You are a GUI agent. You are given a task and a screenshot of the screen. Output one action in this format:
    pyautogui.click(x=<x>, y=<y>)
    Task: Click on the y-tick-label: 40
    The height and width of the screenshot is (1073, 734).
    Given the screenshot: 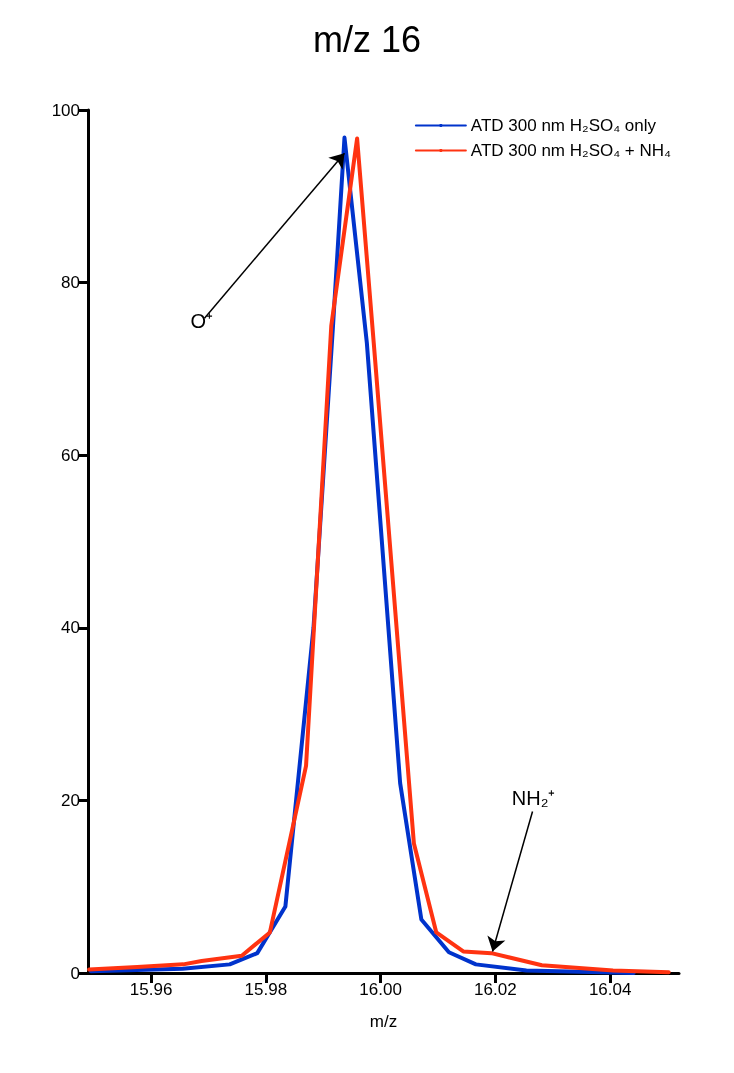 What is the action you would take?
    pyautogui.click(x=70, y=628)
    